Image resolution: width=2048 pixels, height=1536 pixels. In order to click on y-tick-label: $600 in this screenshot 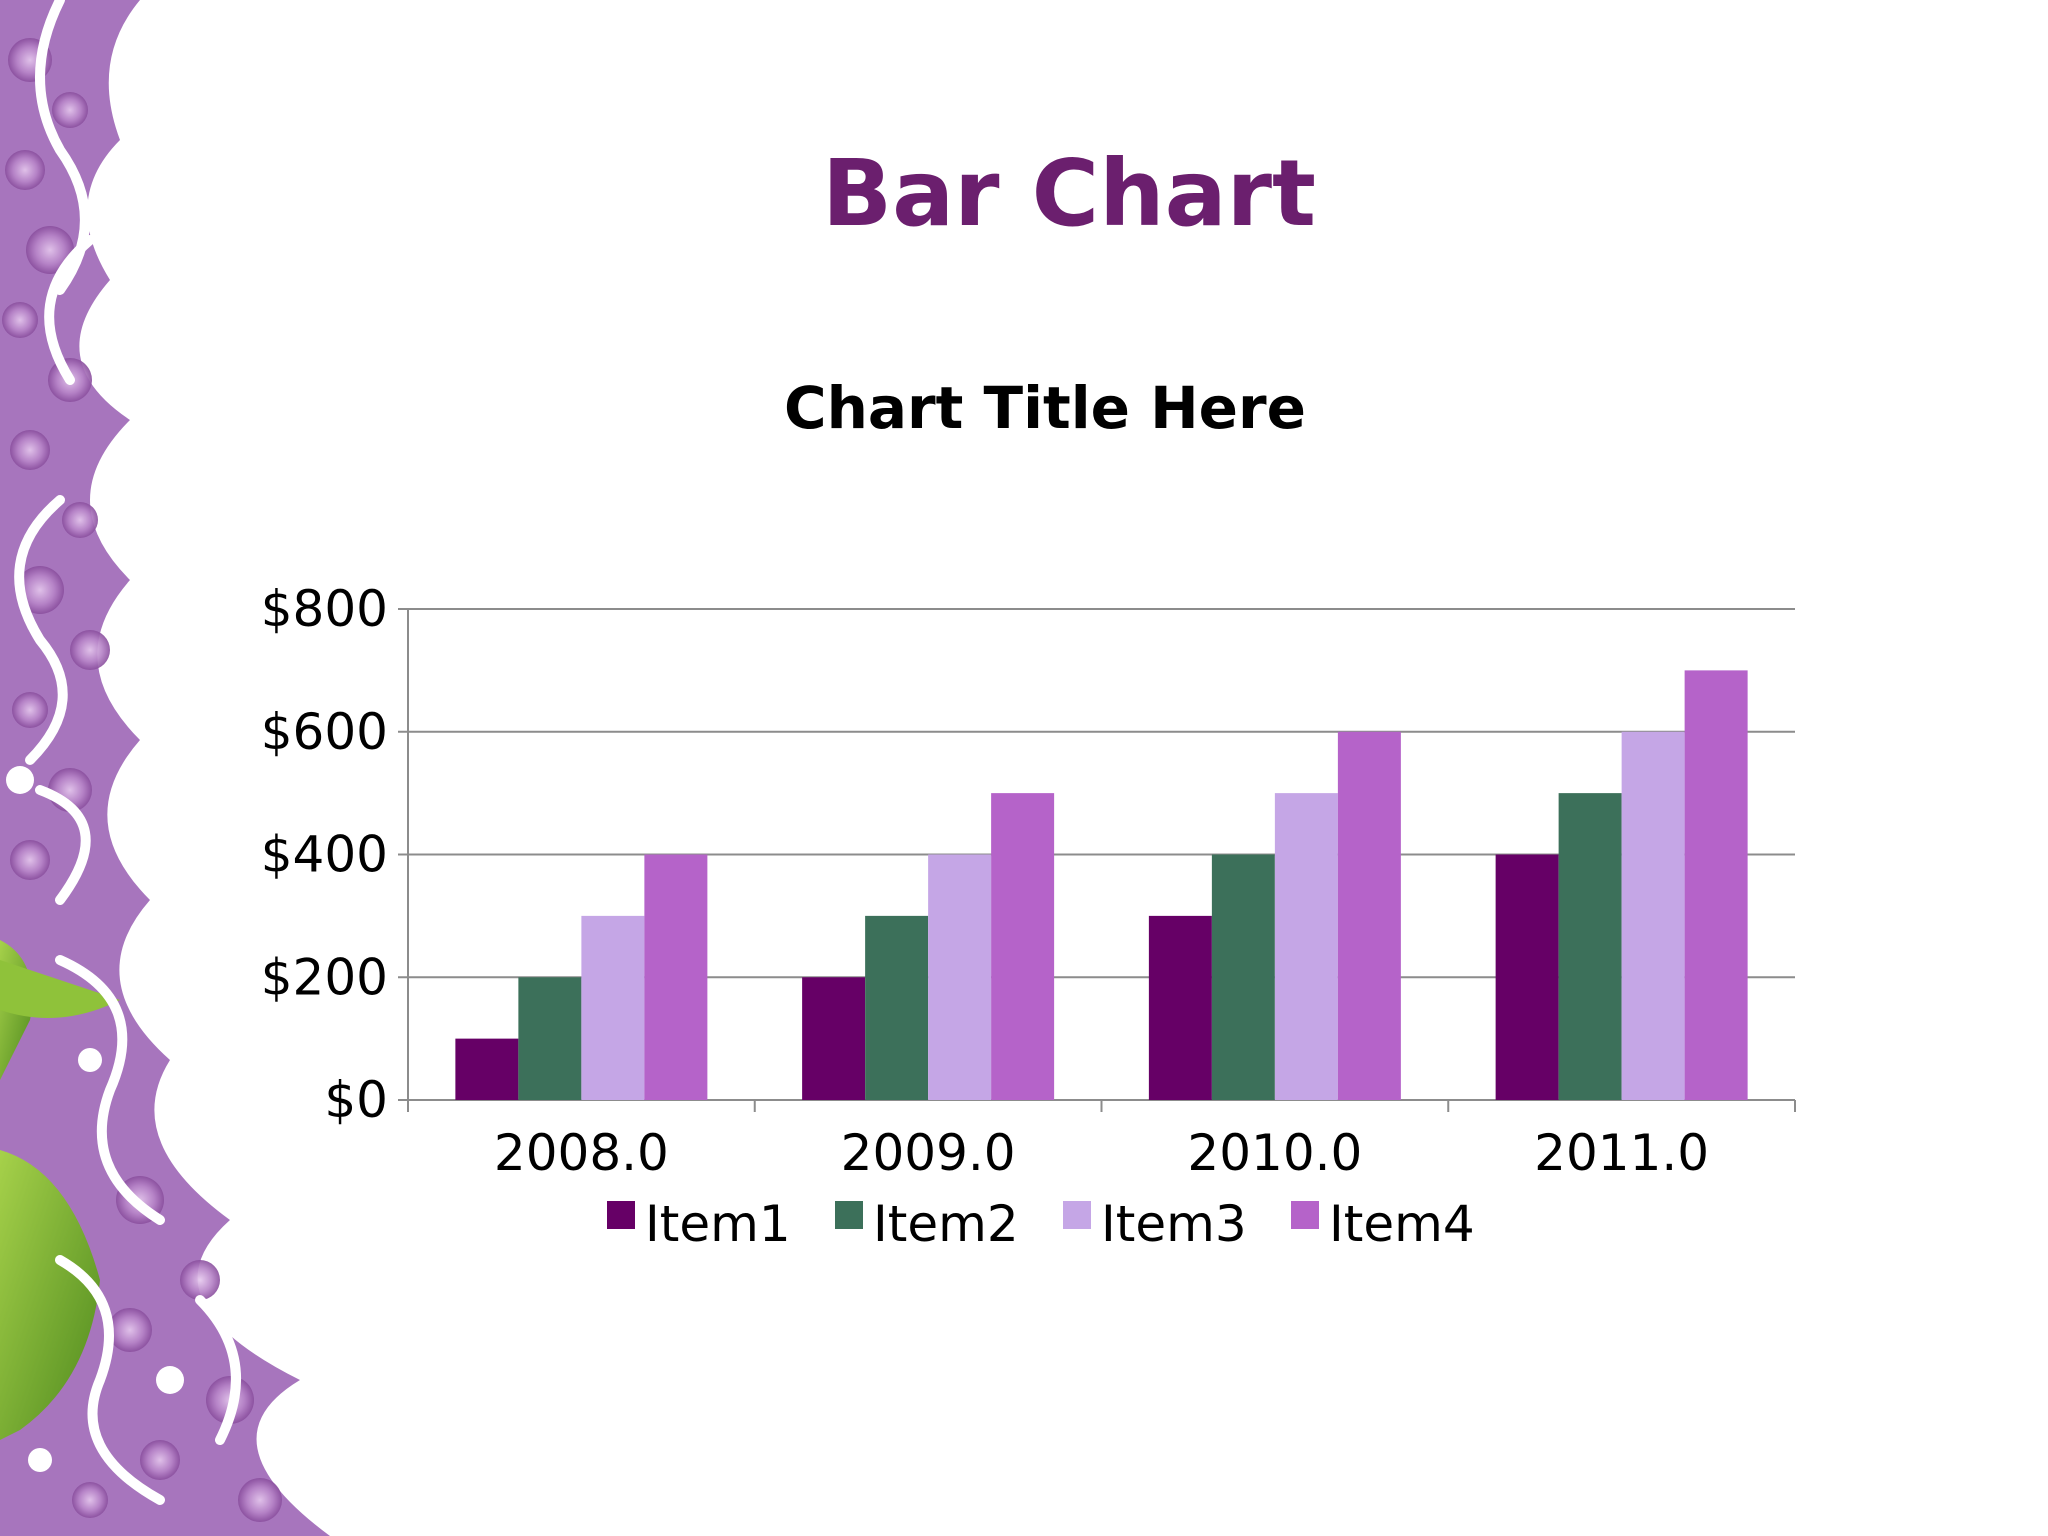, I will do `click(324, 732)`.